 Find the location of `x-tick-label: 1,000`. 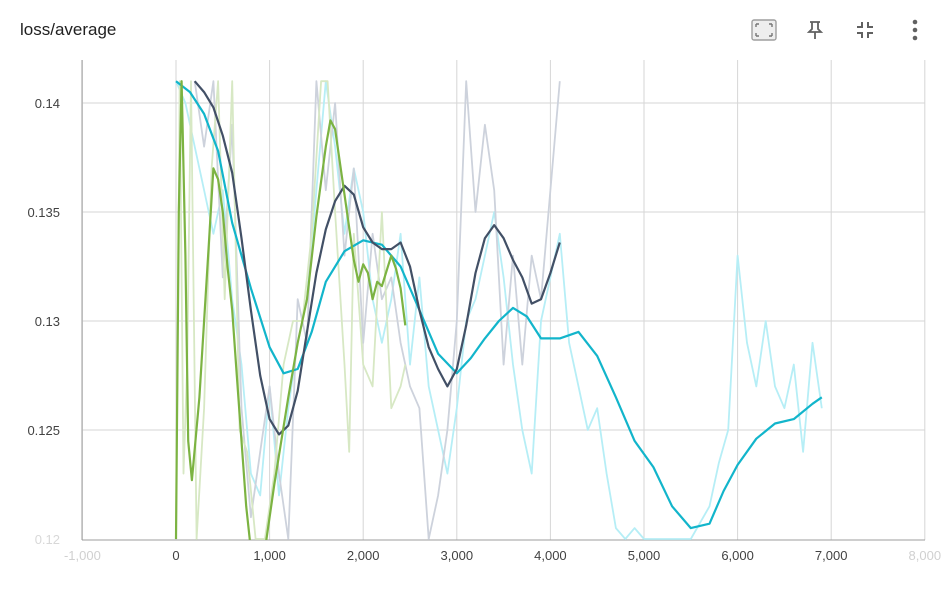

x-tick-label: 1,000 is located at coordinates (269, 555).